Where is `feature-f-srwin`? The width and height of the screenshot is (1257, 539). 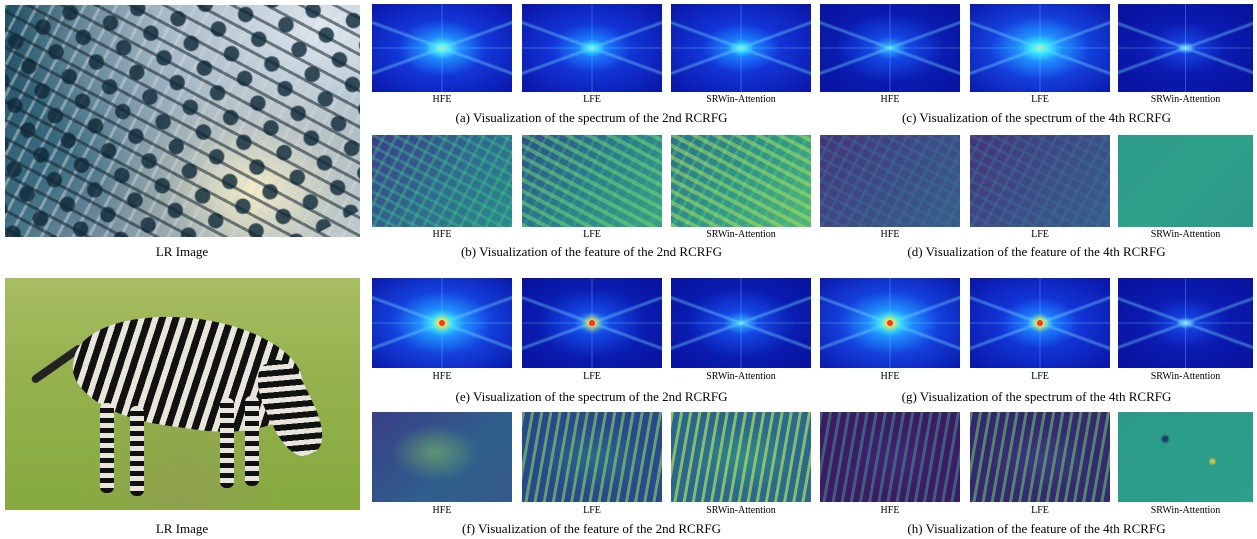
feature-f-srwin is located at coordinates (741, 457).